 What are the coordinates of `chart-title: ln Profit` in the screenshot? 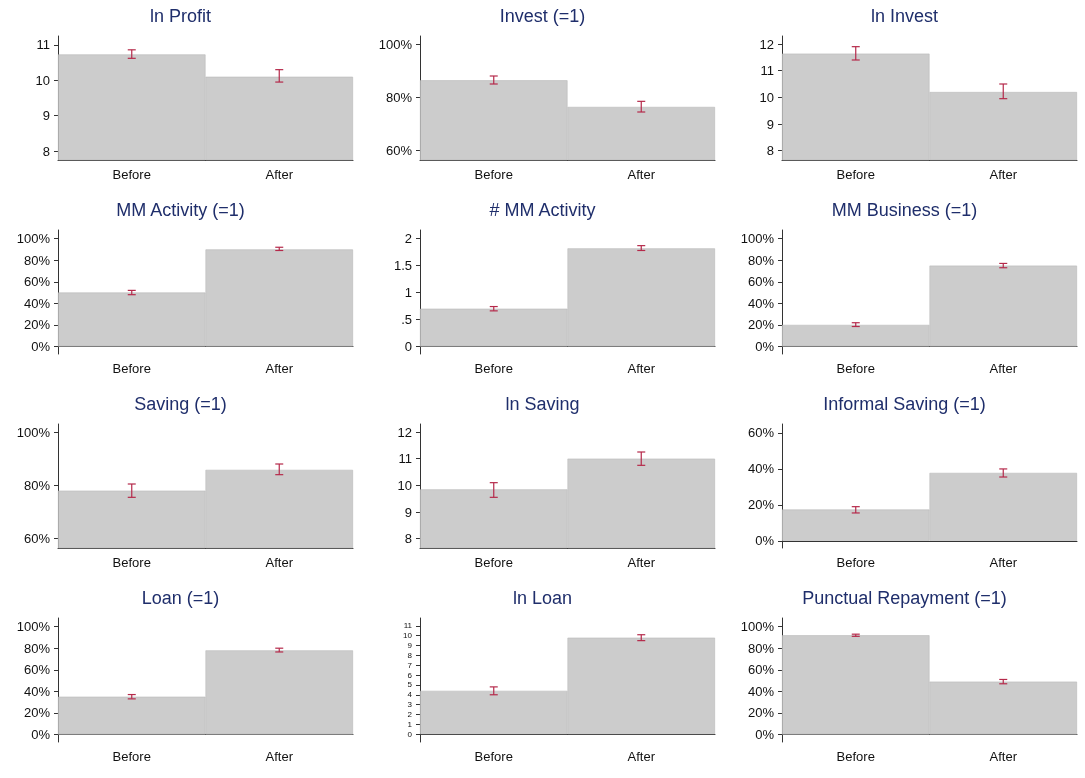 It's located at (180, 16).